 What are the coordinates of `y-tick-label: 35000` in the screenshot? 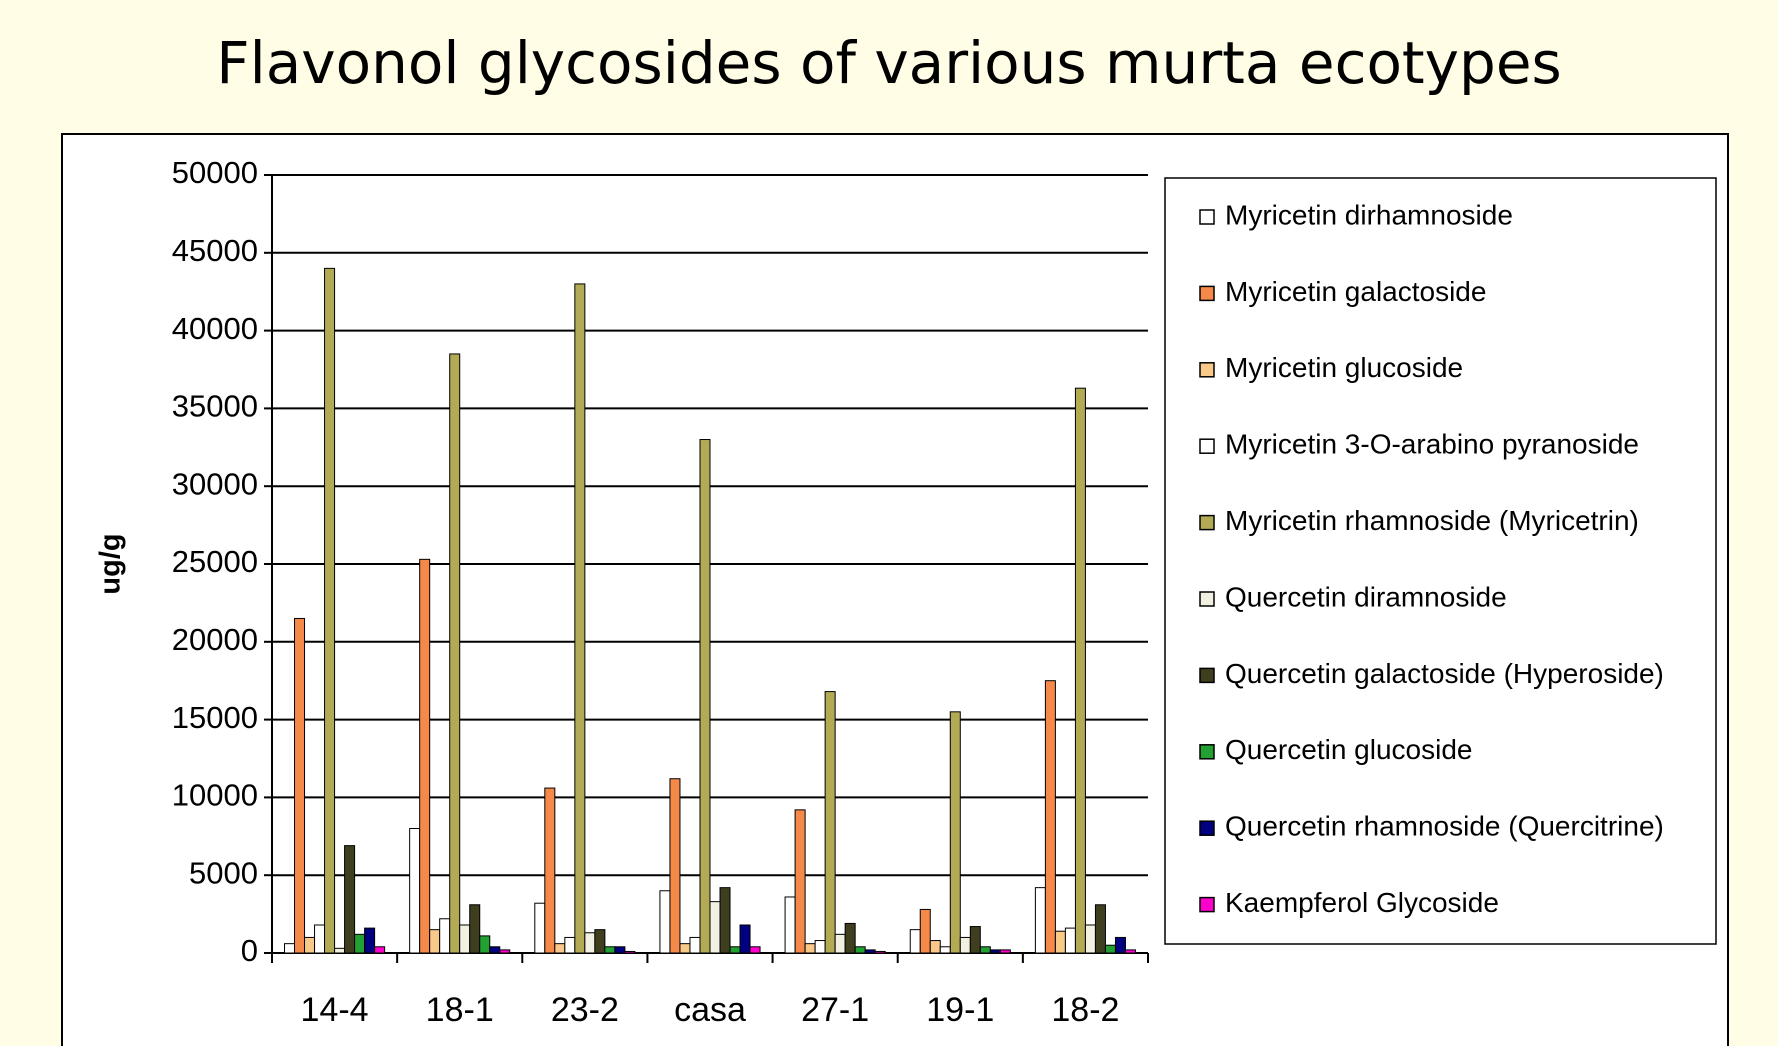 It's located at (215, 406).